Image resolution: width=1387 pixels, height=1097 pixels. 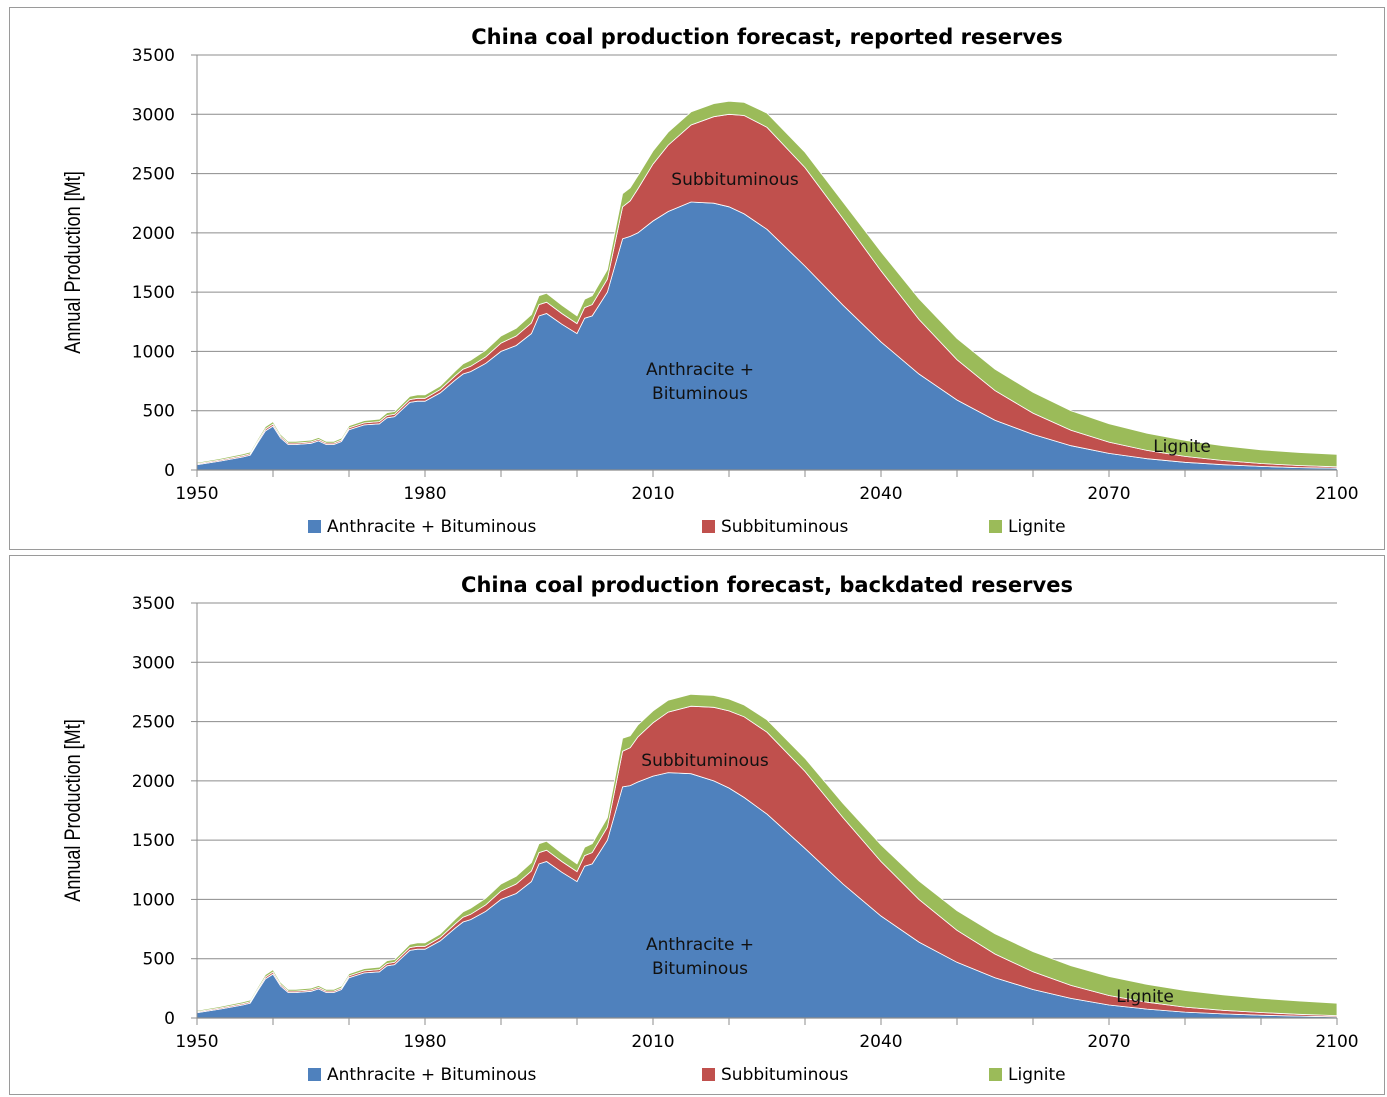 I want to click on panel-divider, so click(x=693, y=552).